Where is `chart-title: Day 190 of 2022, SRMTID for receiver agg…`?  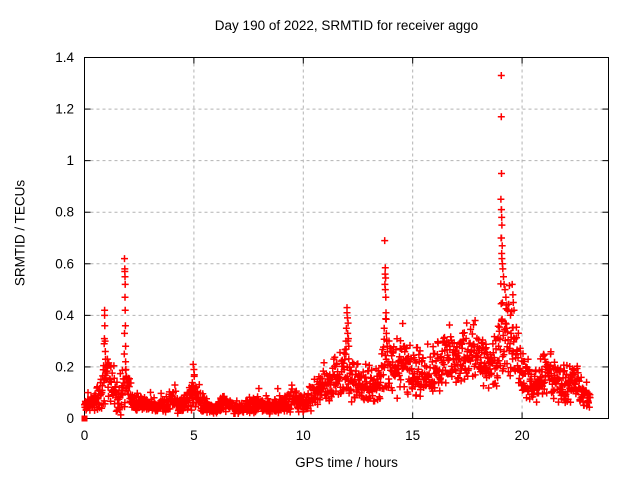 chart-title: Day 190 of 2022, SRMTID for receiver agg… is located at coordinates (346, 25).